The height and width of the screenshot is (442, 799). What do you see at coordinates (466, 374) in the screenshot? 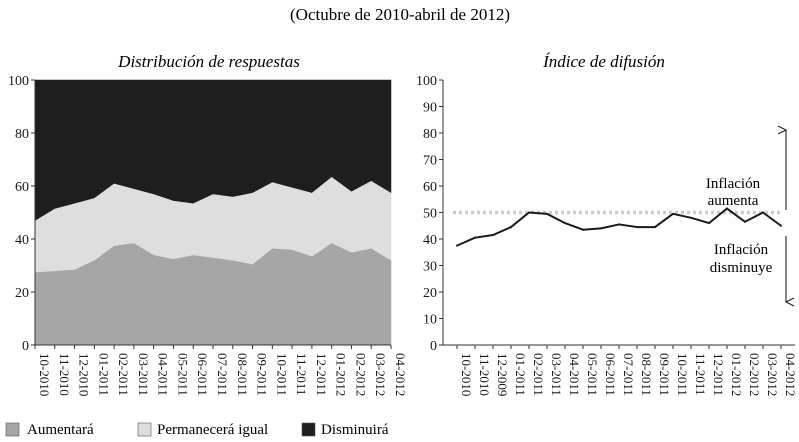
I see `right-x-tick-label: 10-2010` at bounding box center [466, 374].